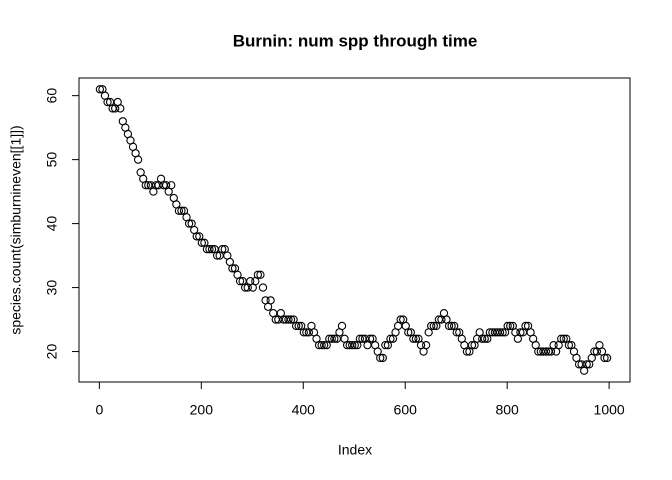 This screenshot has height=480, width=672. Describe the element at coordinates (406, 410) in the screenshot. I see `x-tick-label: 600` at that location.